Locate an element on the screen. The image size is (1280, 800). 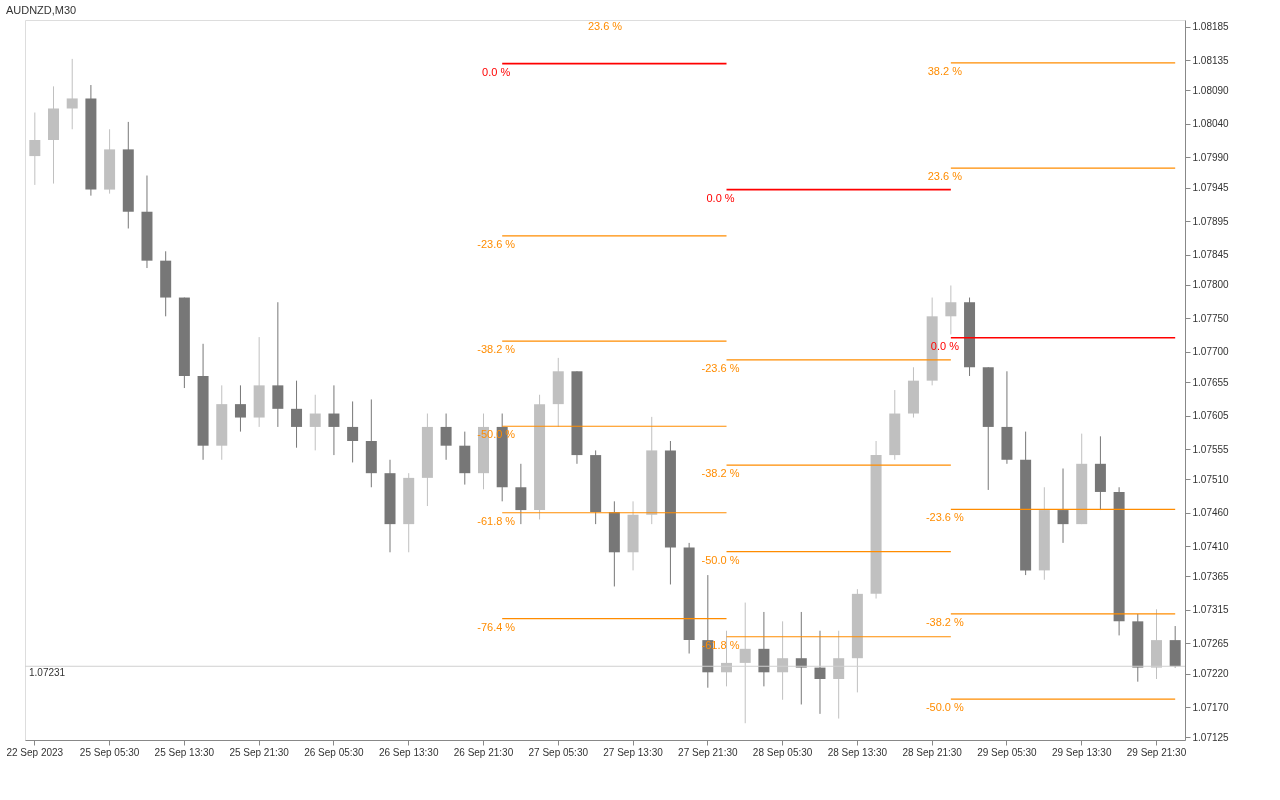
y-tick-label: 1.07315 is located at coordinates (1211, 610).